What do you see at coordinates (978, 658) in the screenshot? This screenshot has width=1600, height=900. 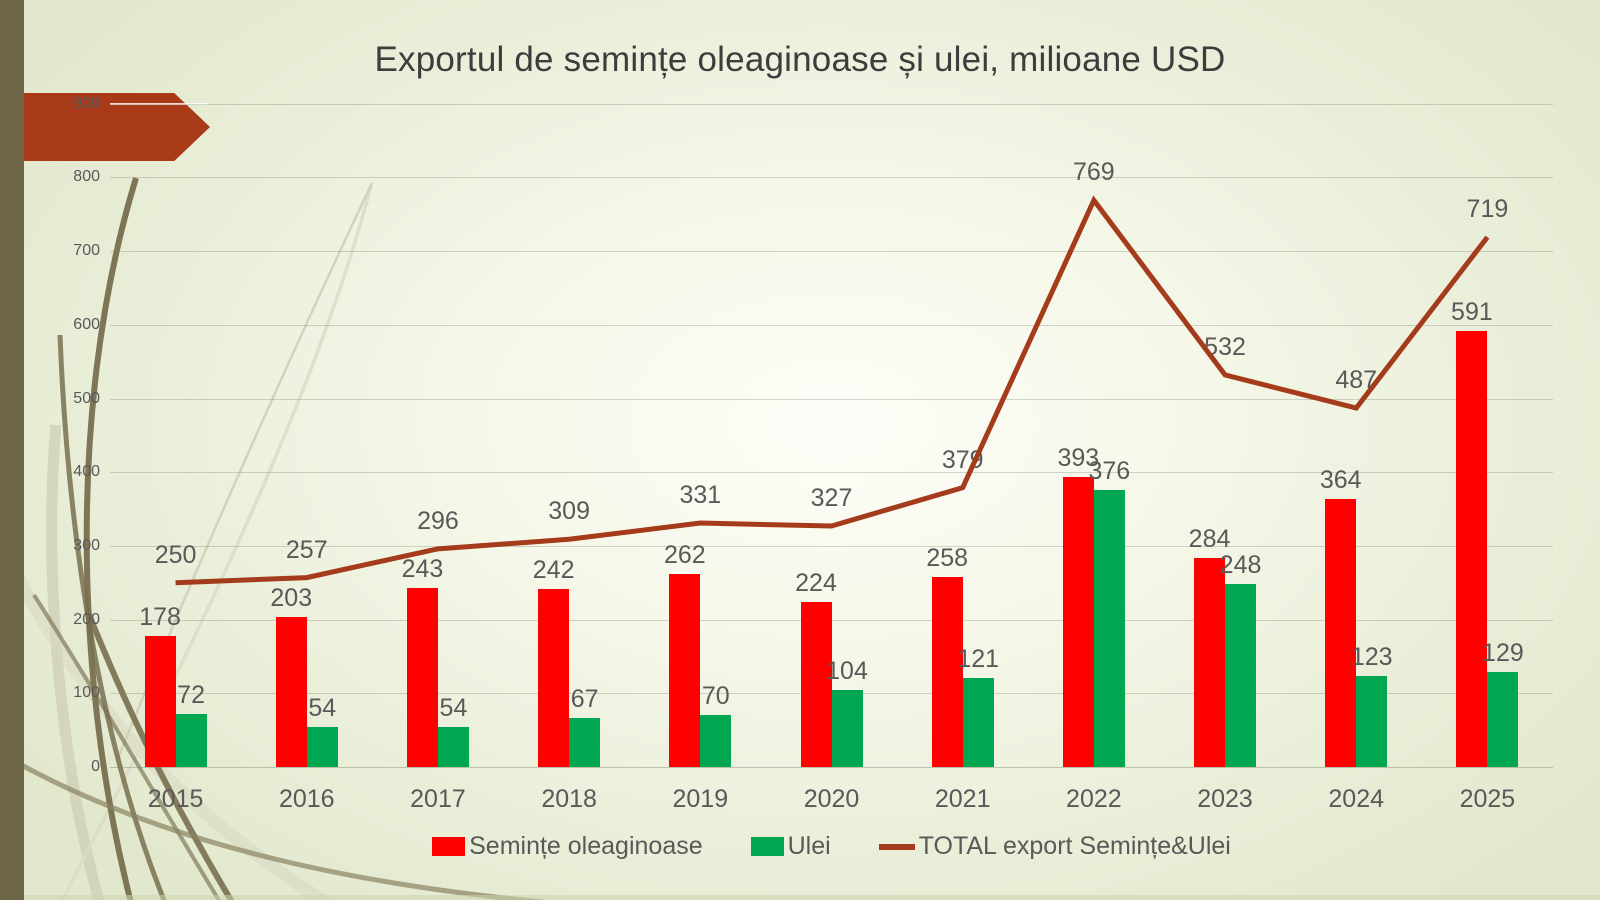 I see `bar-value-label: 121` at bounding box center [978, 658].